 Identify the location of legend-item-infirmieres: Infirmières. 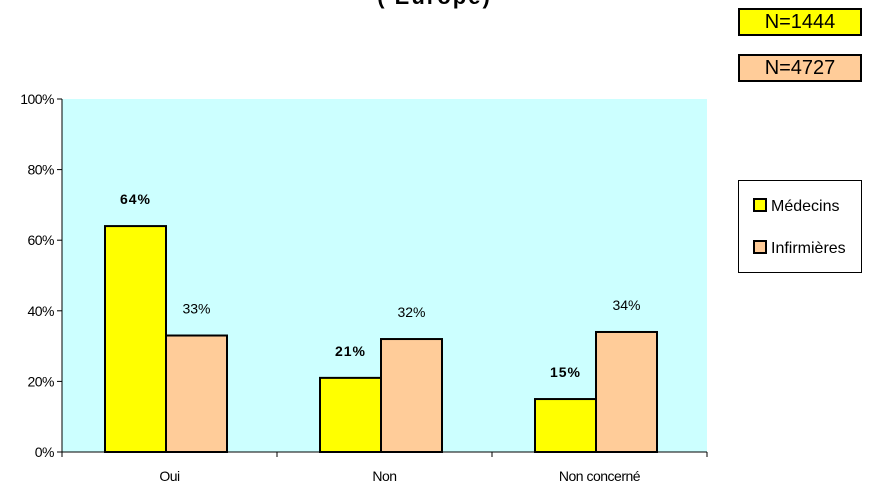
(799, 249).